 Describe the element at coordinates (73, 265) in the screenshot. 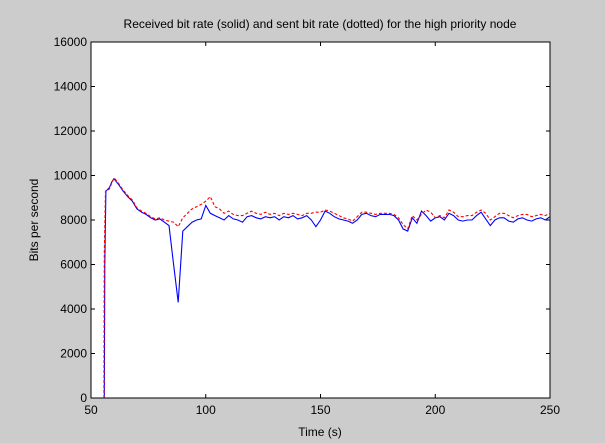

I see `y-tick-label: 6000` at that location.